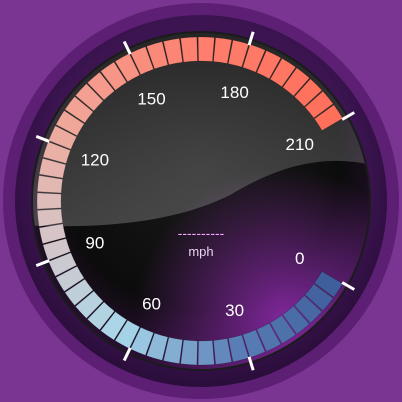  What do you see at coordinates (234, 92) in the screenshot?
I see `scale-label: 180` at bounding box center [234, 92].